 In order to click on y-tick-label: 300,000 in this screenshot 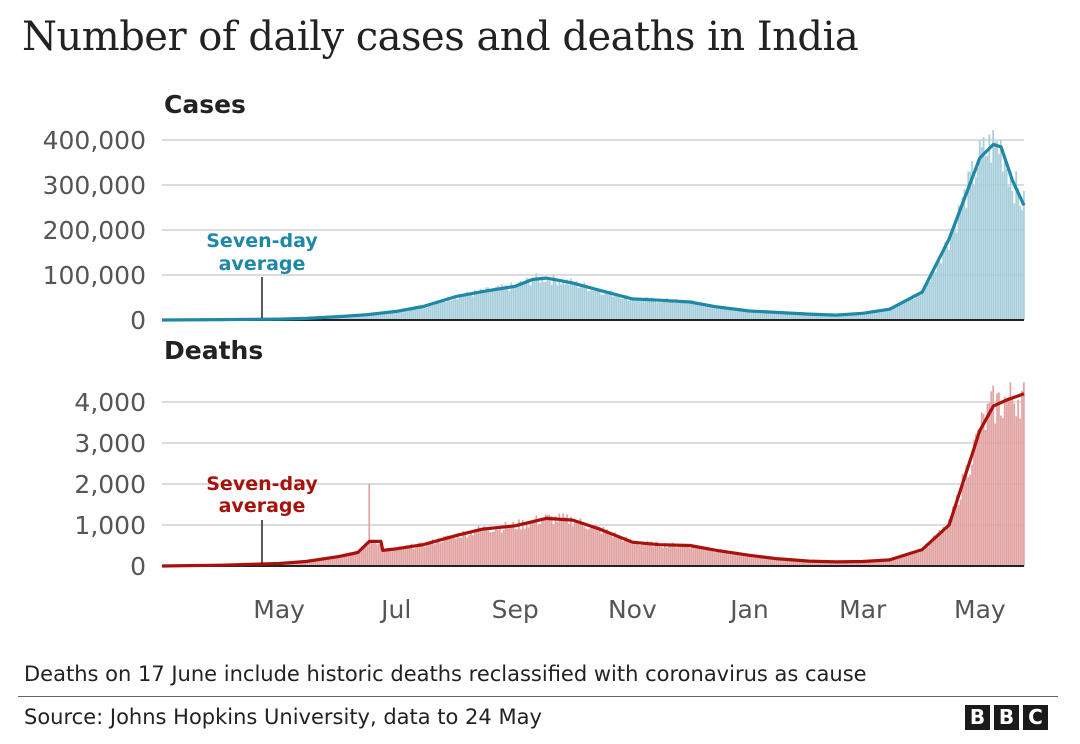, I will do `click(94, 185)`.